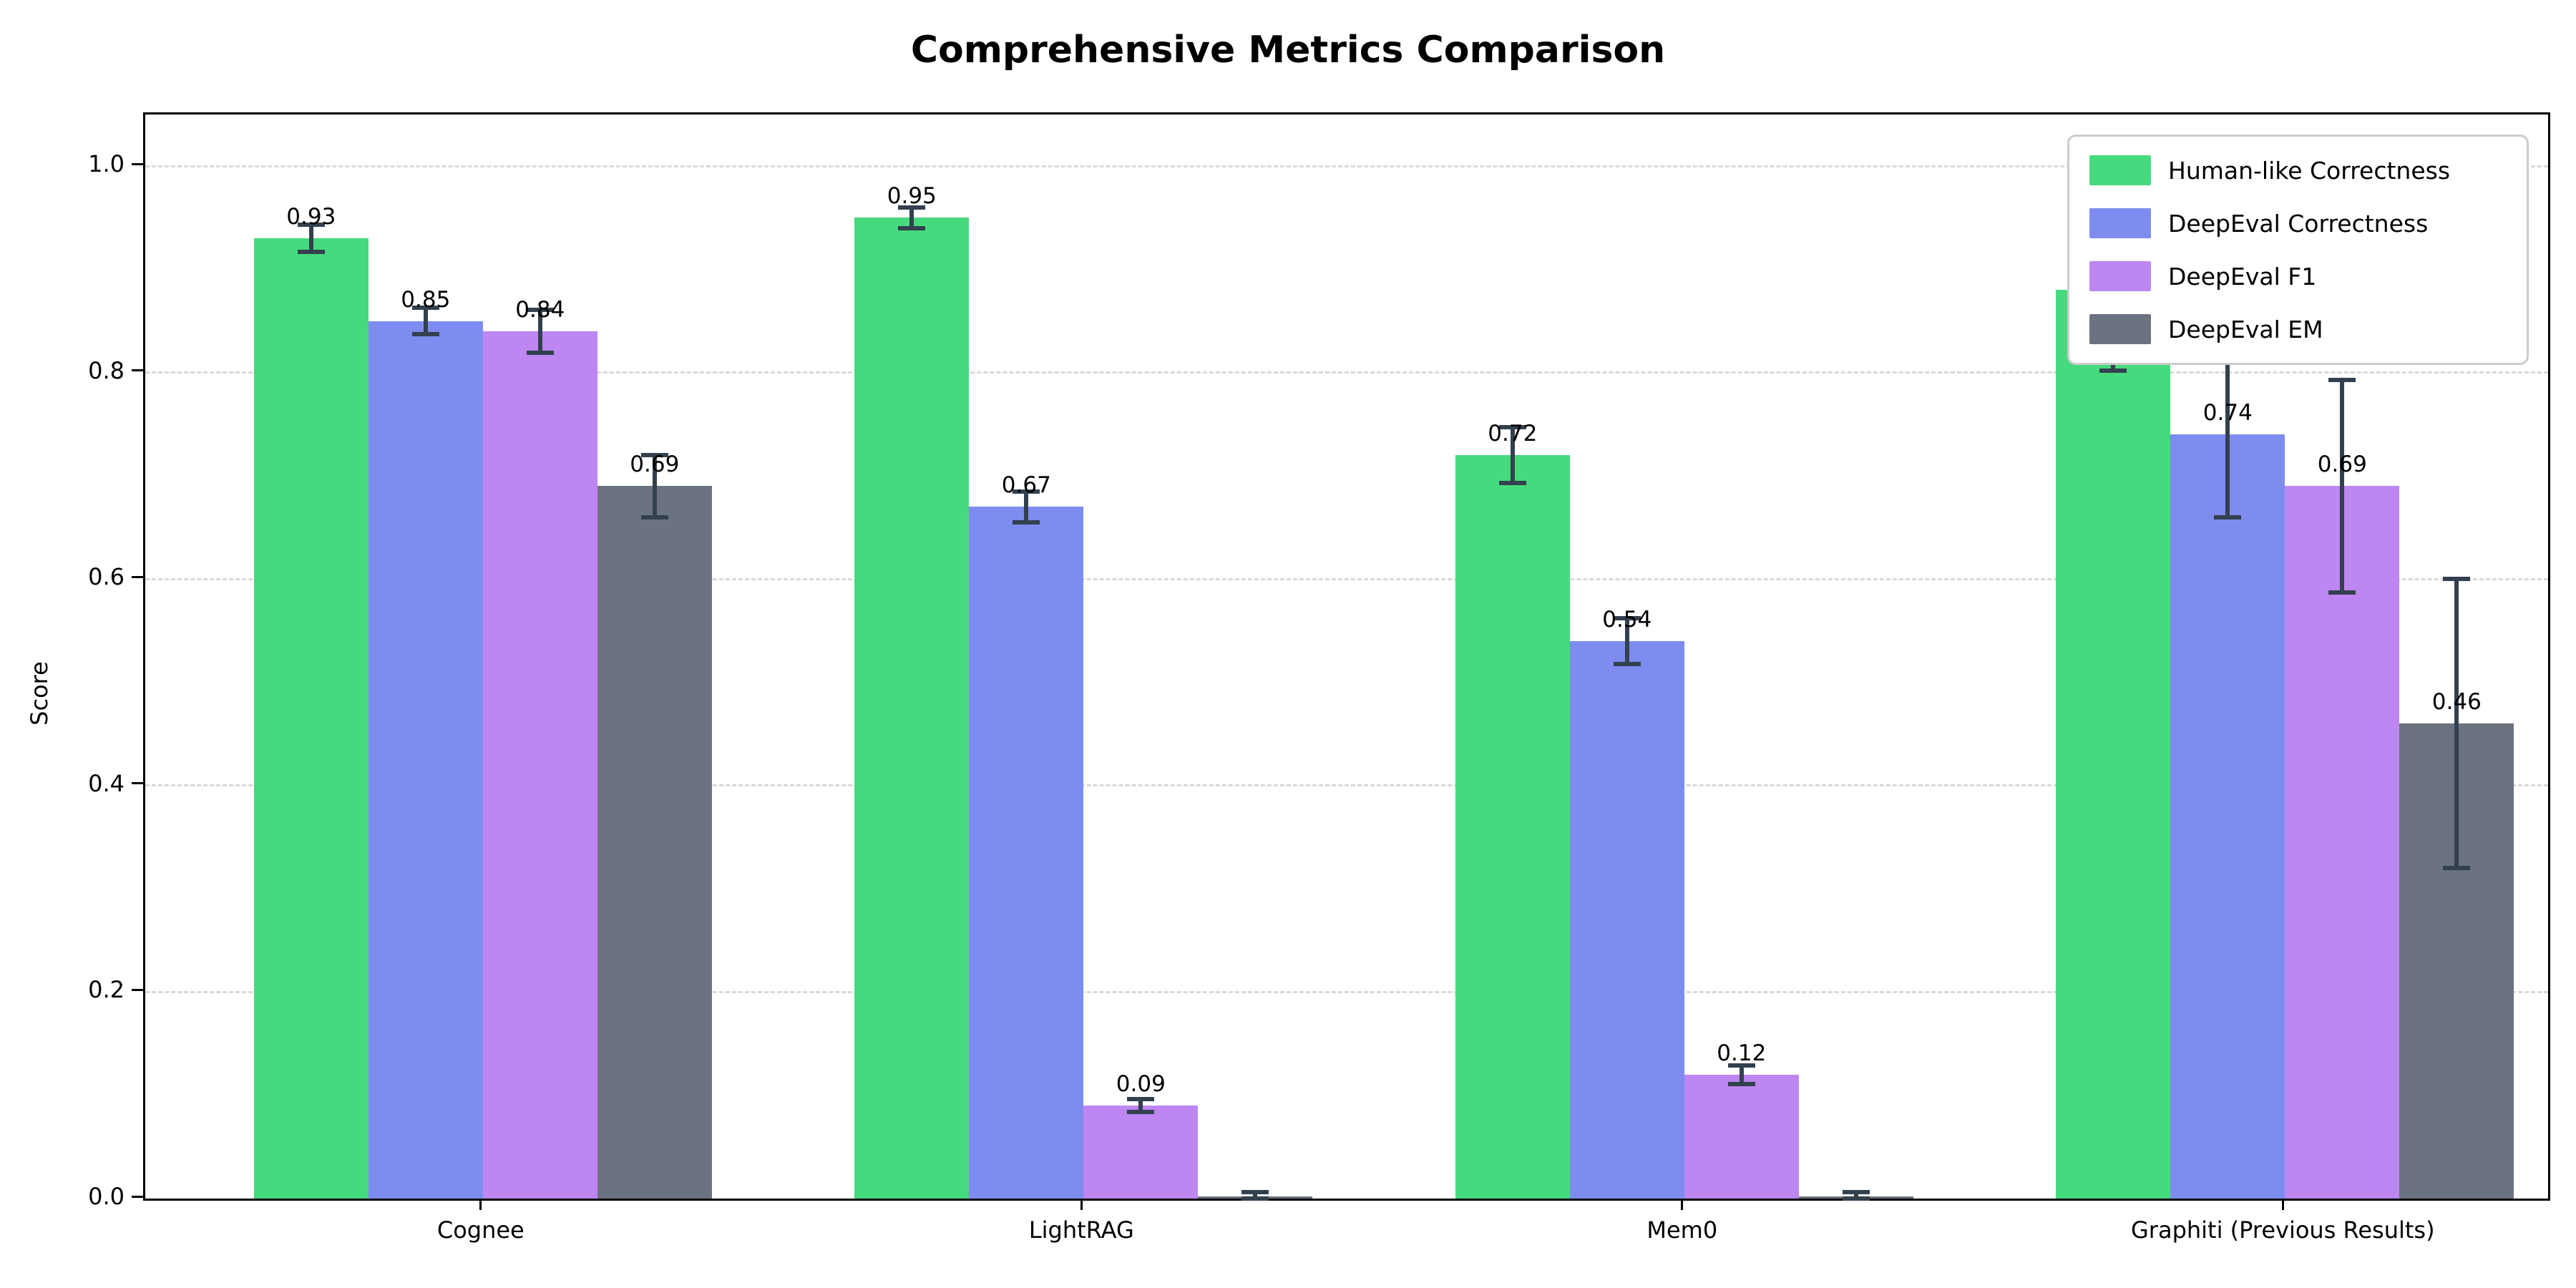  What do you see at coordinates (106, 1196) in the screenshot?
I see `y-tick-label: 0.0` at bounding box center [106, 1196].